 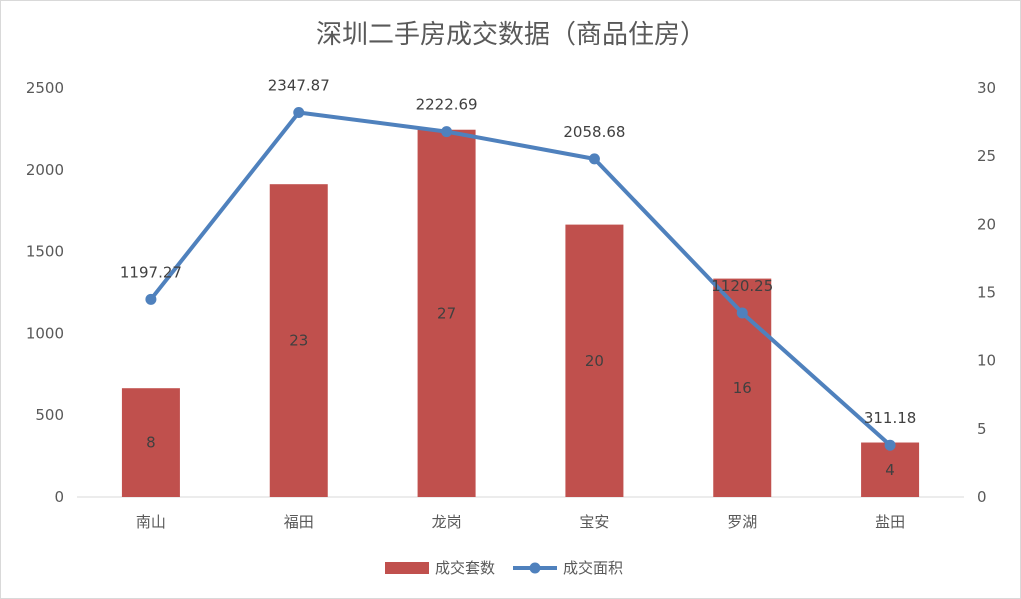 What do you see at coordinates (407, 568) in the screenshot?
I see `legend-bar-swatch` at bounding box center [407, 568].